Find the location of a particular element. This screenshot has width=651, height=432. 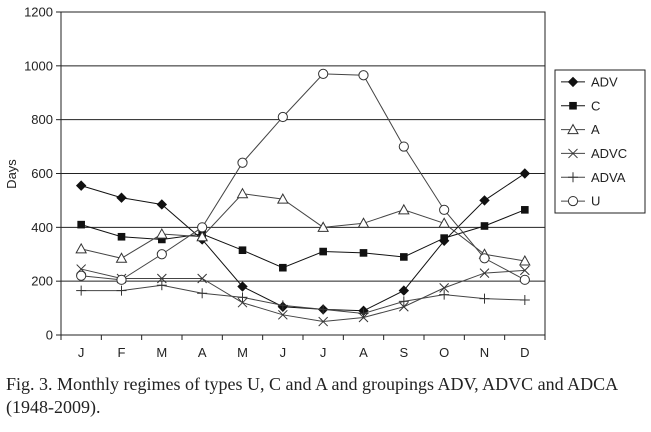

x-tick-label: S is located at coordinates (403, 352).